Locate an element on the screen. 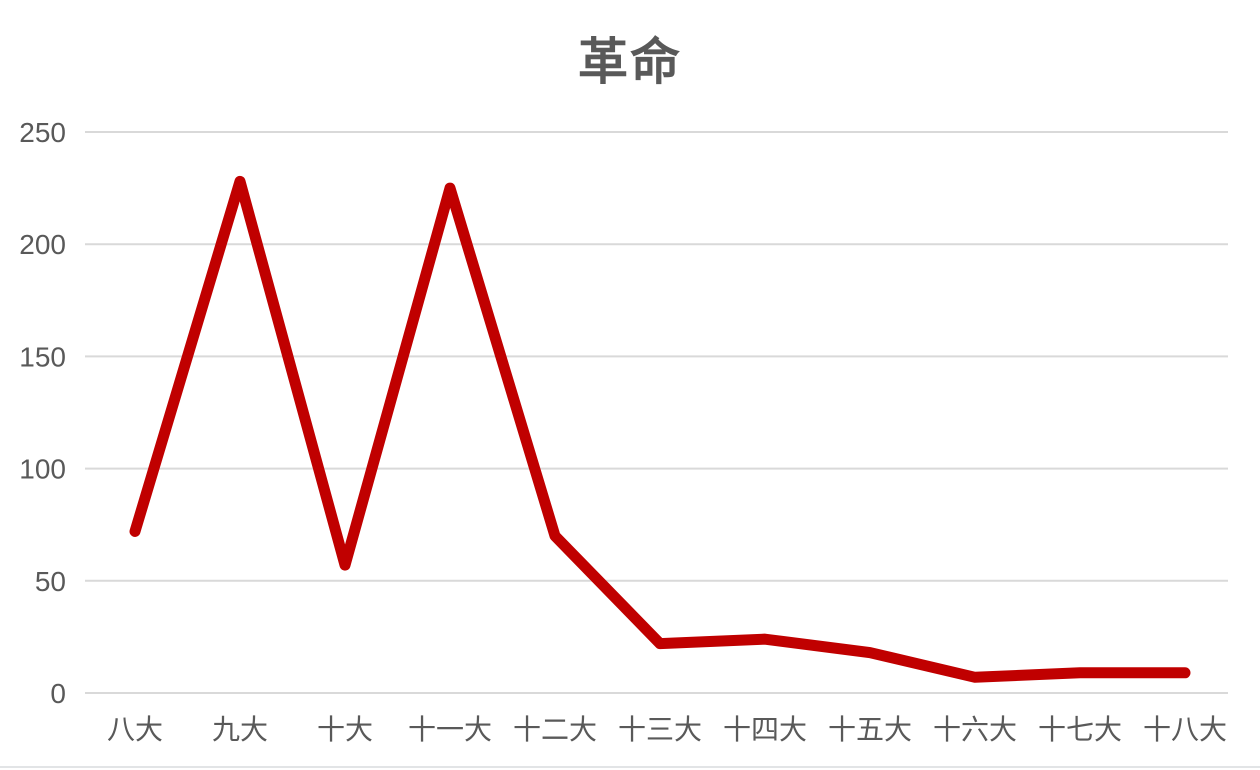 The height and width of the screenshot is (770, 1260). y-tick-label-0: 0 is located at coordinates (58, 693).